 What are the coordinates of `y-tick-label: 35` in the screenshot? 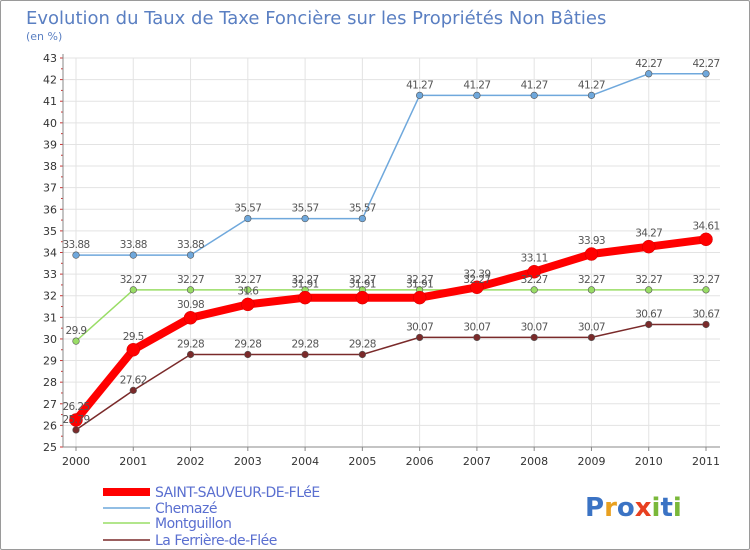 It's located at (50, 231).